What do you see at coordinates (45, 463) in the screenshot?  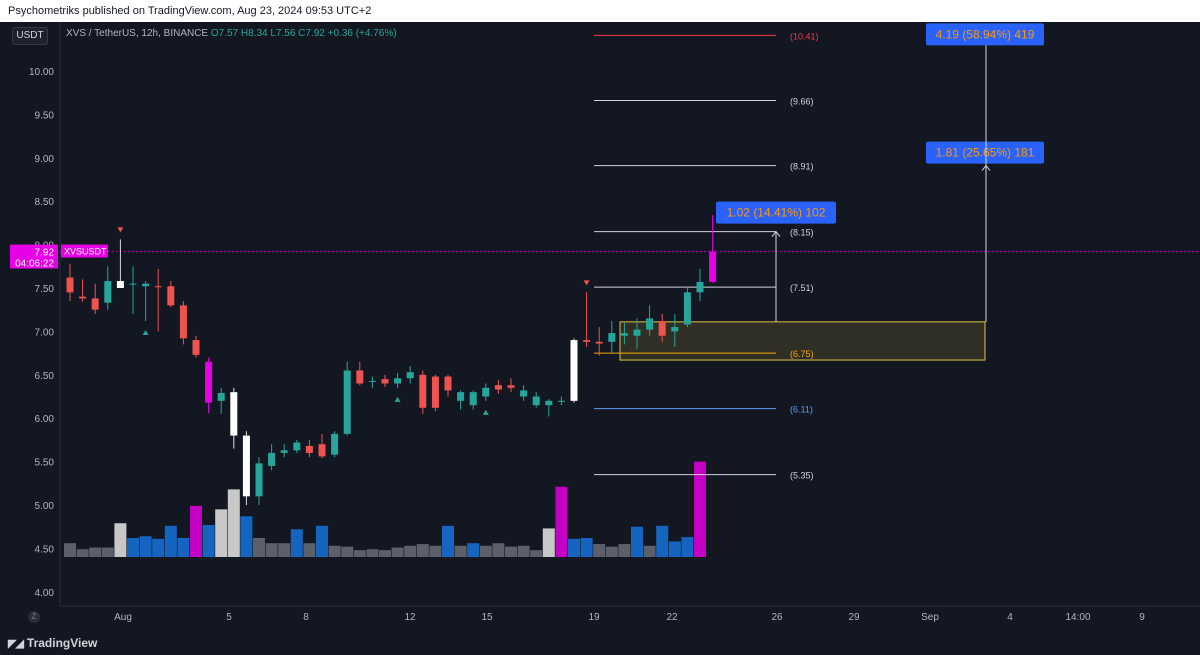 I see `y-tick-label: 5.50` at bounding box center [45, 463].